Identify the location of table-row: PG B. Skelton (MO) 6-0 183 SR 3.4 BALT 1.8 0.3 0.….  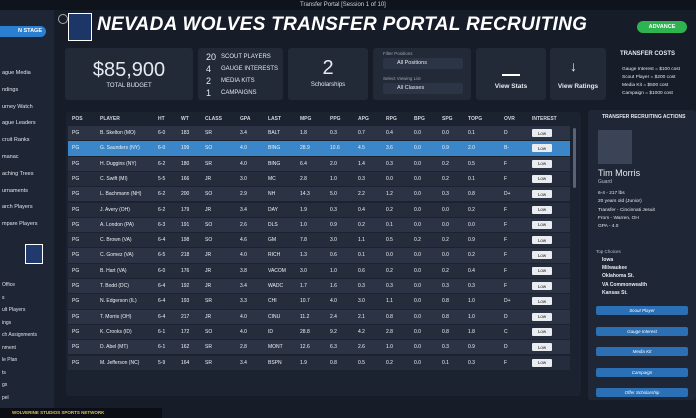
(319, 133).